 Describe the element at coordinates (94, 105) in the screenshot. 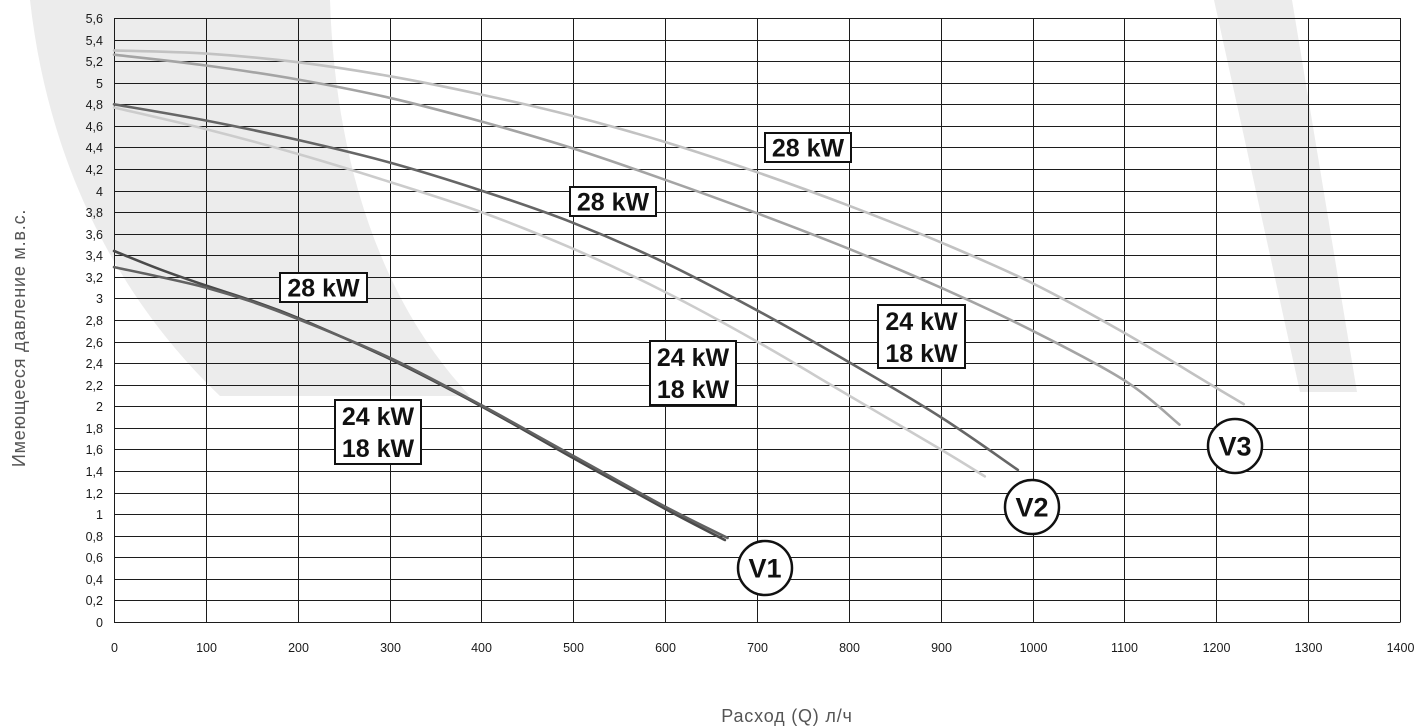

I see `y-tick-label: 4,8` at that location.